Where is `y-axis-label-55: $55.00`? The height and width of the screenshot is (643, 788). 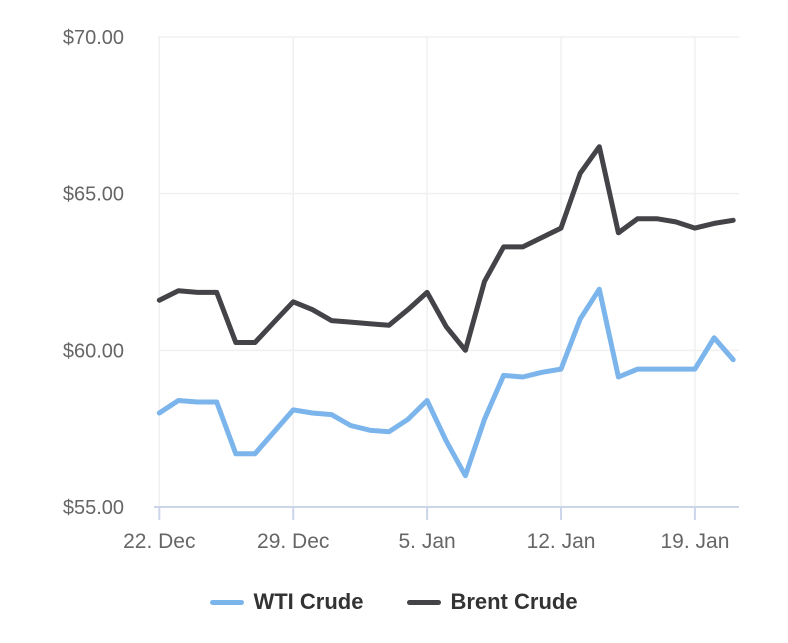 y-axis-label-55: $55.00 is located at coordinates (93, 508).